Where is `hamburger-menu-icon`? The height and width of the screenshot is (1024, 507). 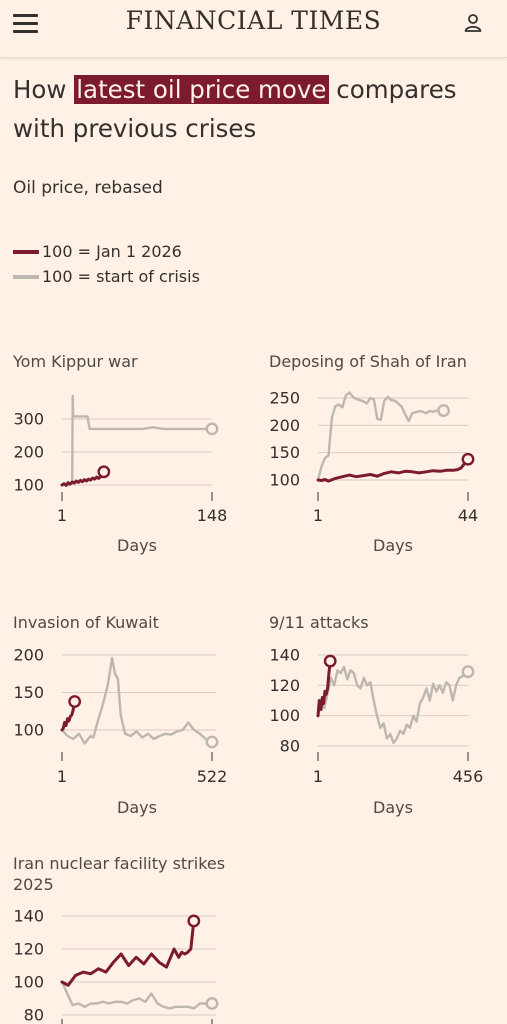
hamburger-menu-icon is located at coordinates (26, 23).